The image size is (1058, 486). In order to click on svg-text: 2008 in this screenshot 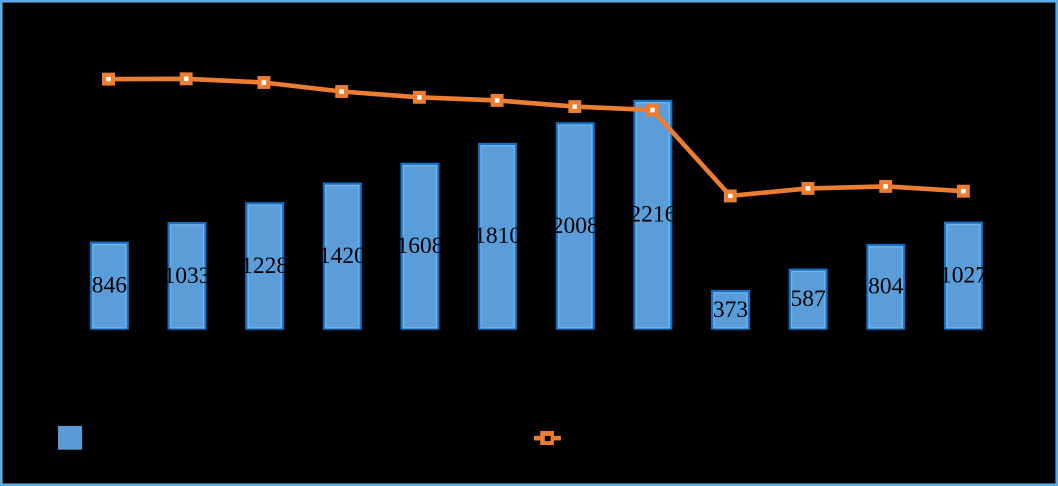, I will do `click(575, 226)`.